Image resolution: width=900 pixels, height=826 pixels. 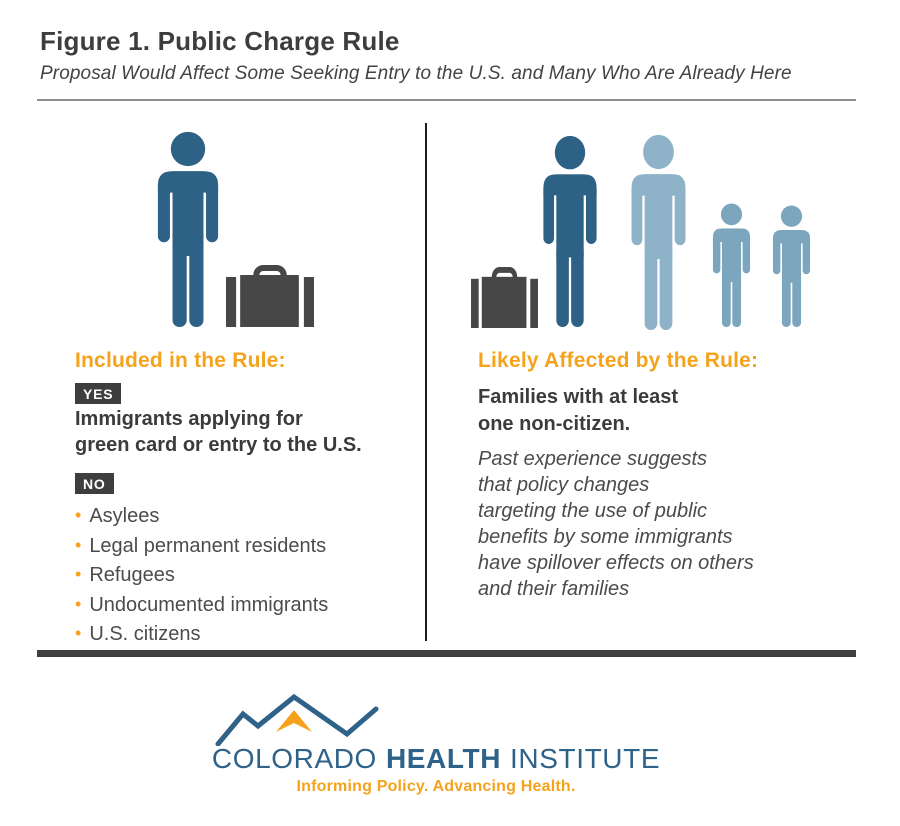 What do you see at coordinates (443, 758) in the screenshot?
I see `logo-word-health: HEALTH` at bounding box center [443, 758].